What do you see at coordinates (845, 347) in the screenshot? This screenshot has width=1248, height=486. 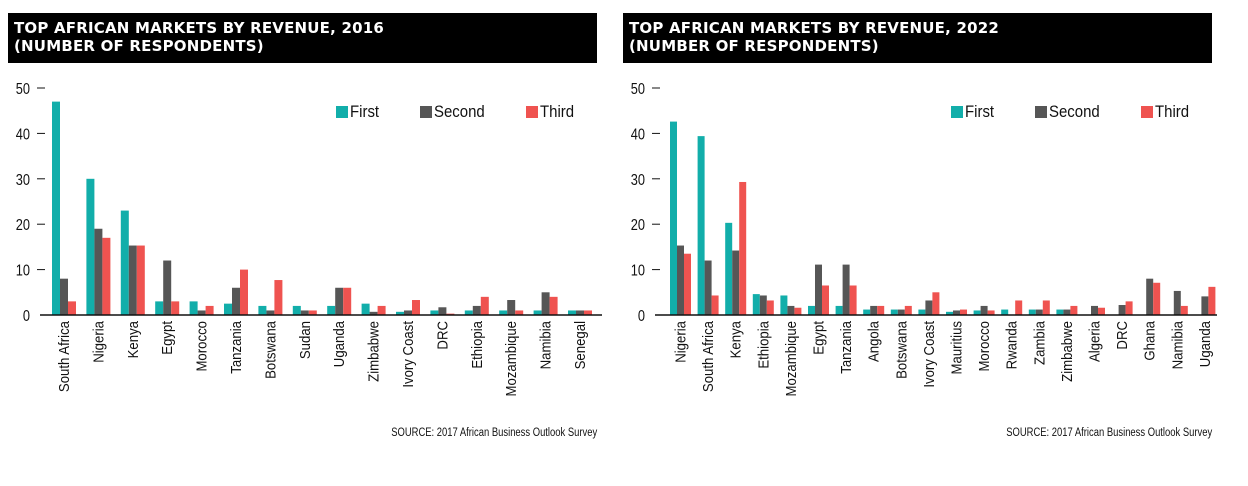 I see `x-tick-label: Tanzania` at bounding box center [845, 347].